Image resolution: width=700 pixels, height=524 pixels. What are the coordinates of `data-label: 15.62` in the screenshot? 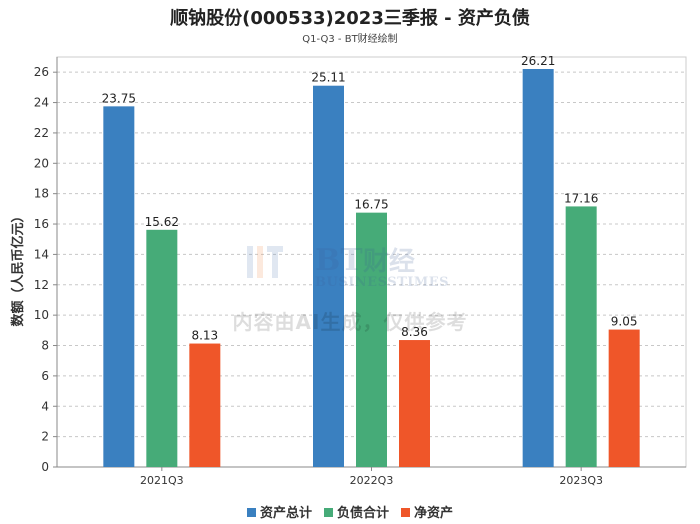 It's located at (162, 222).